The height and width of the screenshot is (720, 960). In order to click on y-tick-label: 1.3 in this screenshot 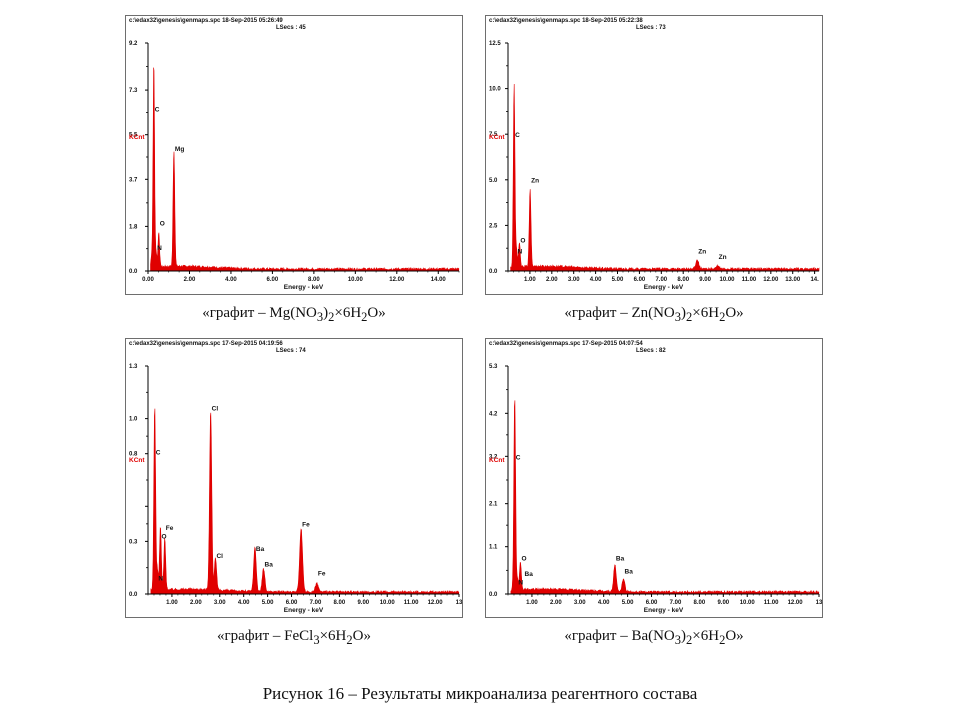, I will do `click(133, 367)`.